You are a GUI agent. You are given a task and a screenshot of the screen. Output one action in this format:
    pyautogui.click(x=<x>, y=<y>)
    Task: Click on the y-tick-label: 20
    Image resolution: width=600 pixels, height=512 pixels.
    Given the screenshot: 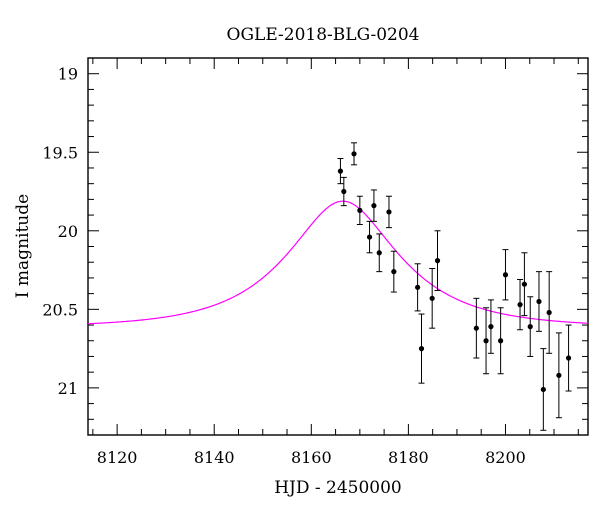 What is the action you would take?
    pyautogui.click(x=68, y=231)
    